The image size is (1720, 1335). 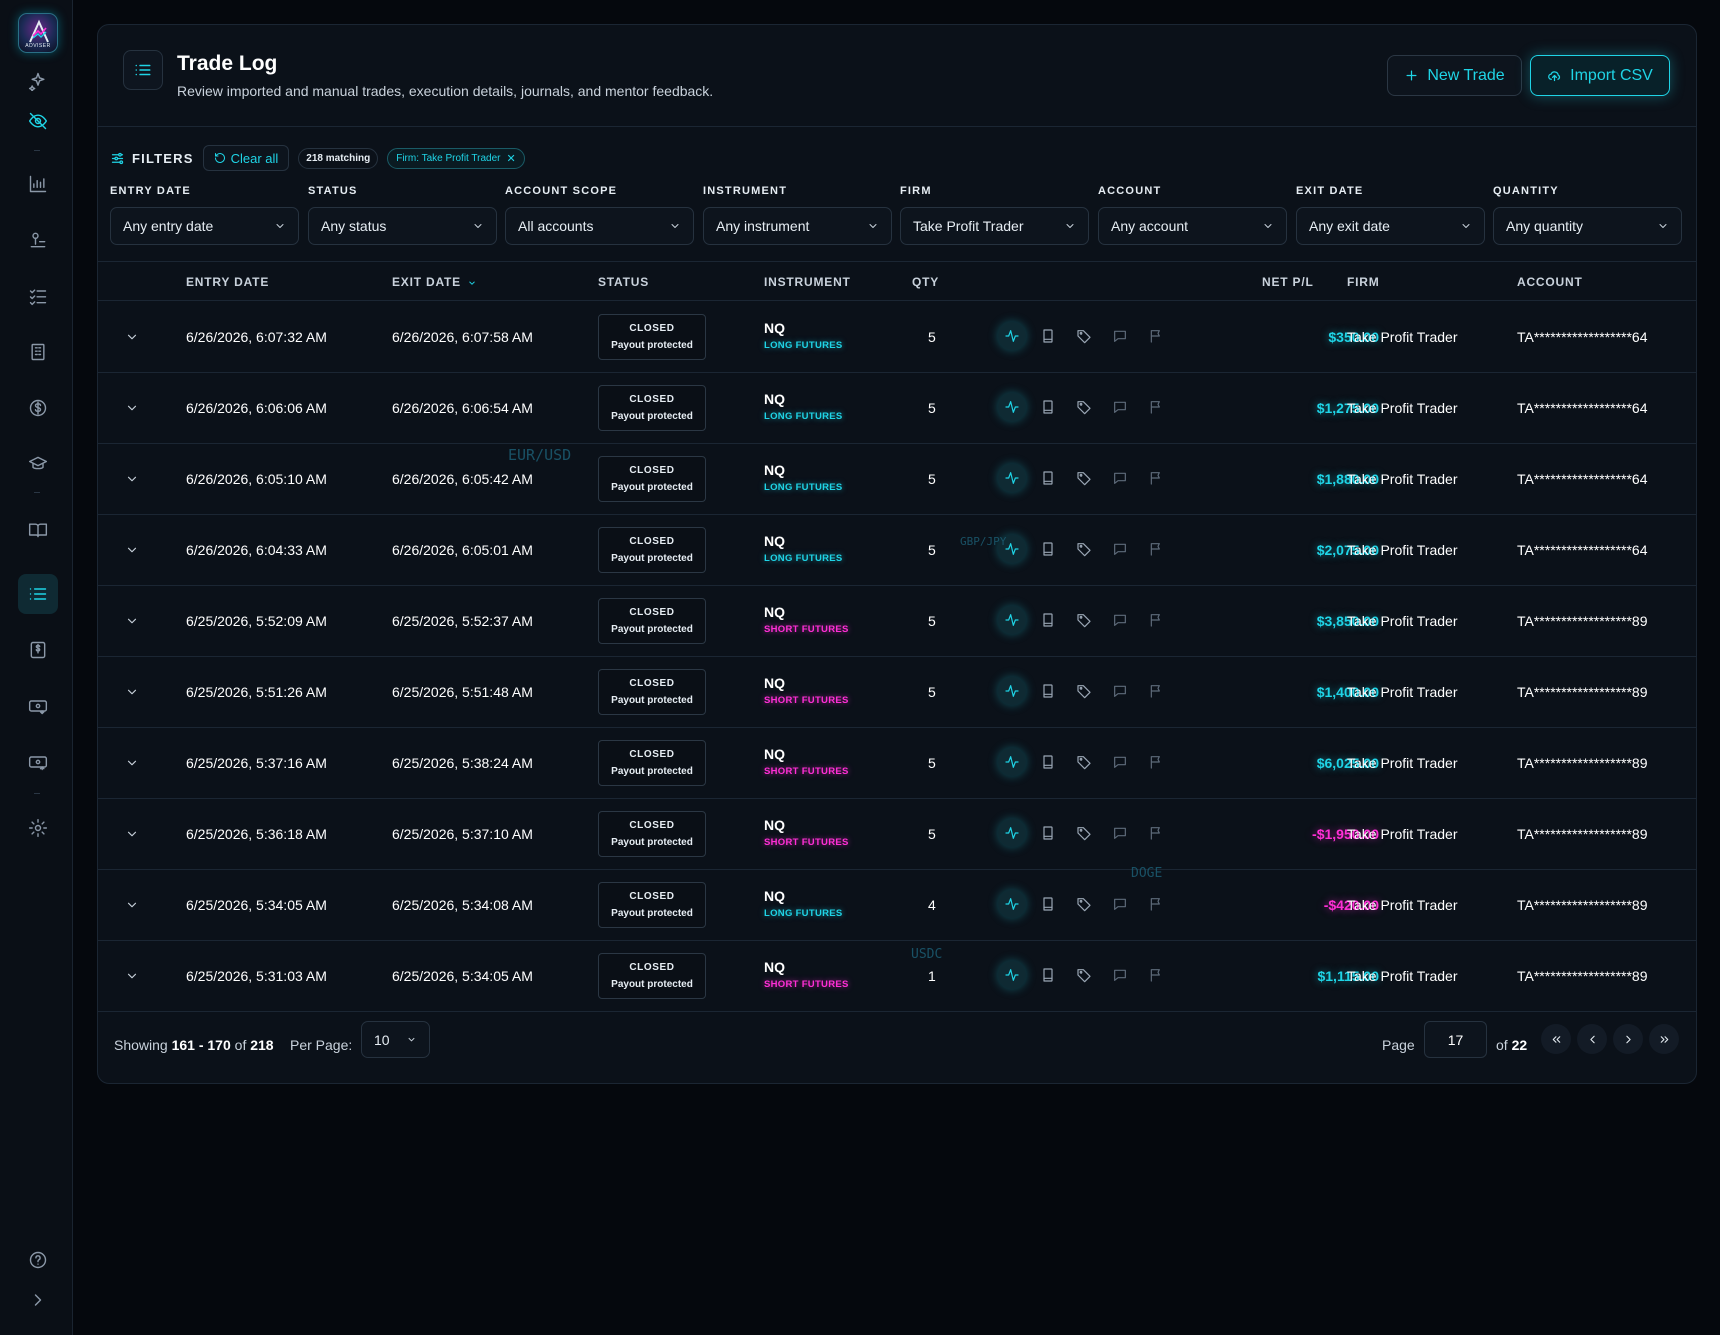 I want to click on last-page-button, so click(x=1664, y=1039).